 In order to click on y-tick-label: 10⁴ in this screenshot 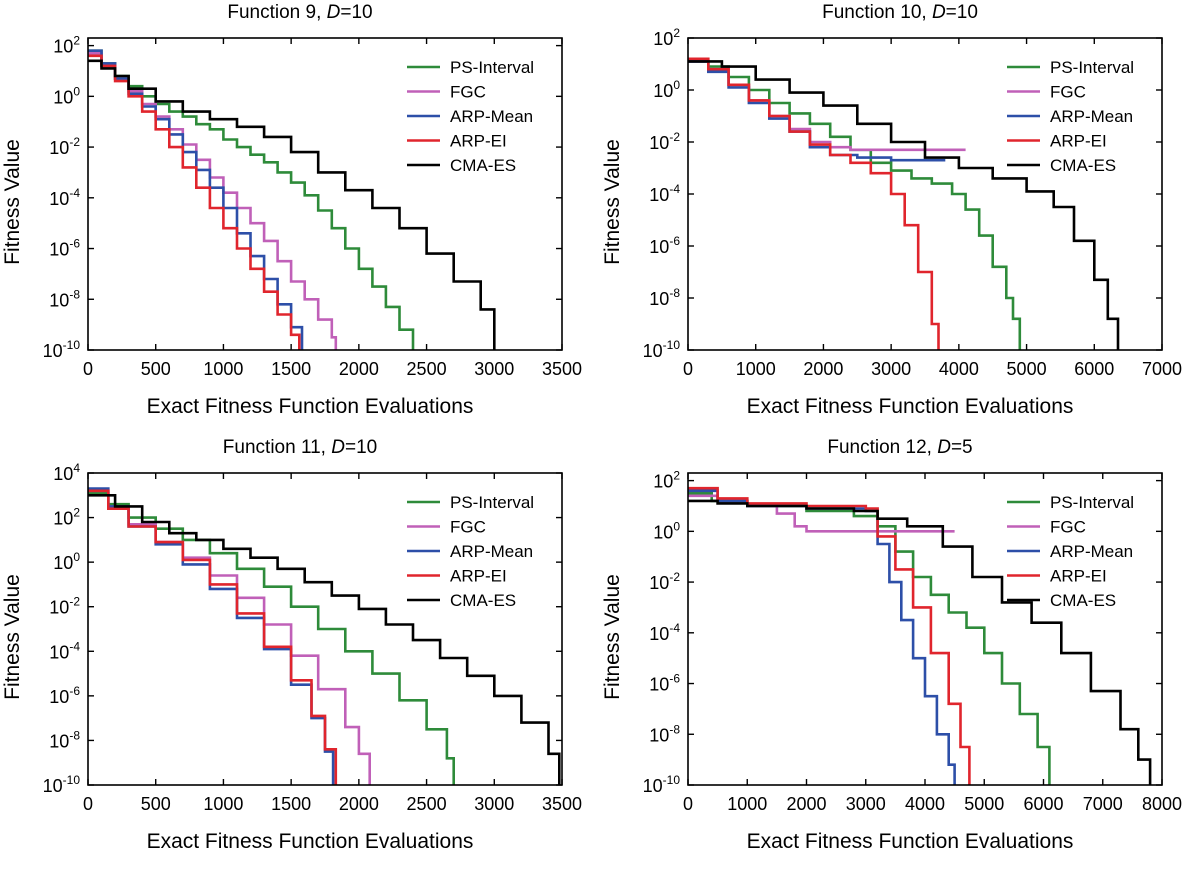, I will do `click(66, 472)`.